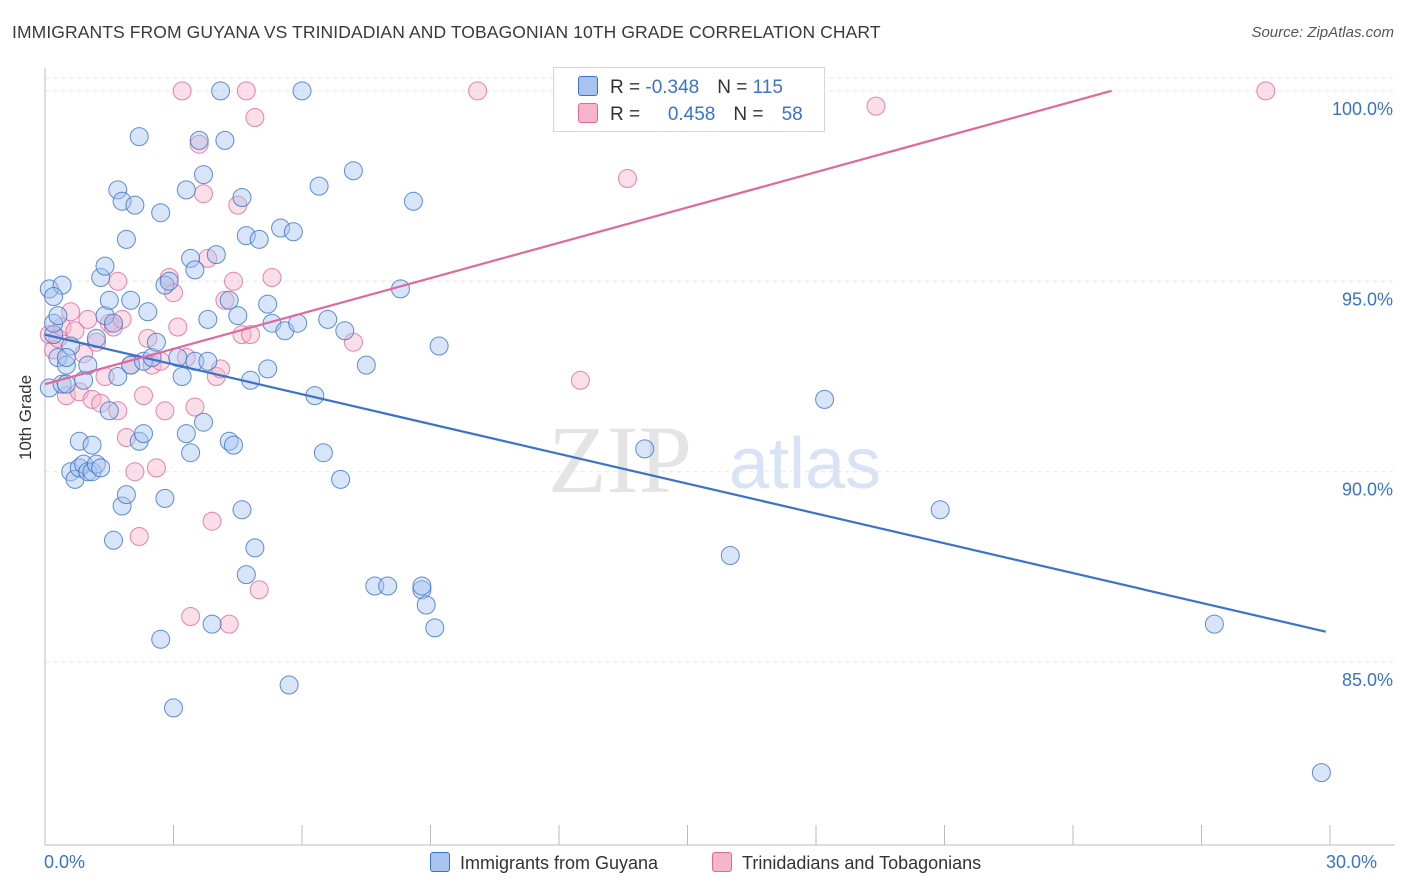  What do you see at coordinates (1362, 394) in the screenshot?
I see `y-tick-labels: 85.0% 90.0% 95.0% 100.0%` at bounding box center [1362, 394].